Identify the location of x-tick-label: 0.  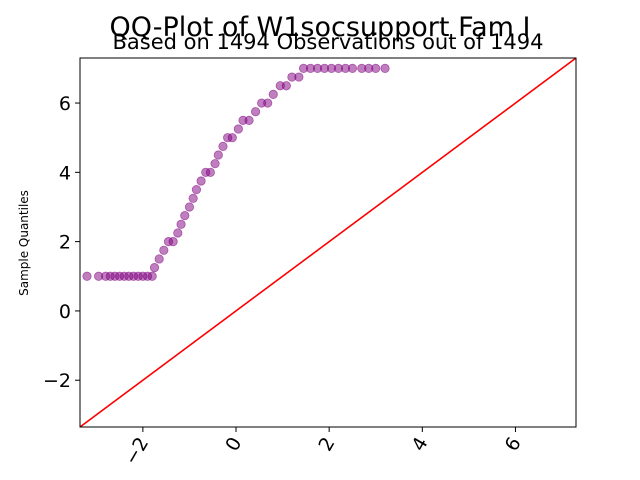
(233, 444).